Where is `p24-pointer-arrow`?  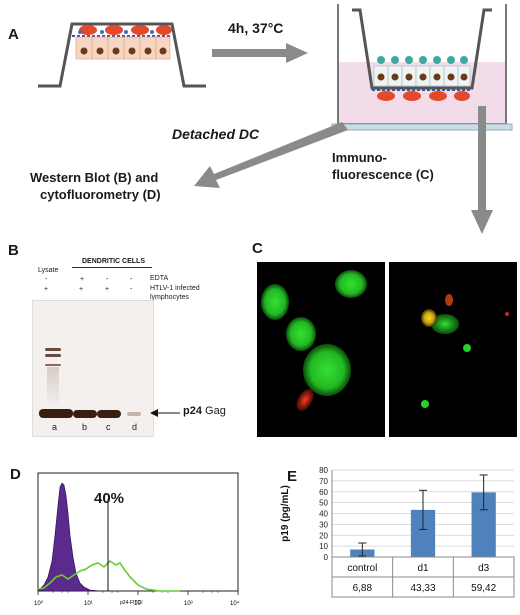 p24-pointer-arrow is located at coordinates (165, 413).